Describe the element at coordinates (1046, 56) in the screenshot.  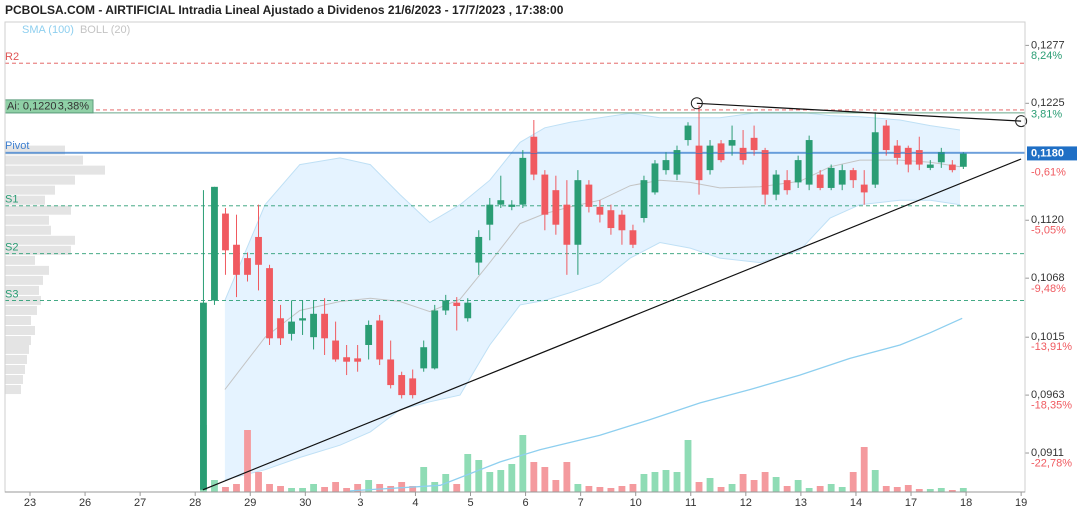
I see `y2-tick-label: 8,24%` at that location.